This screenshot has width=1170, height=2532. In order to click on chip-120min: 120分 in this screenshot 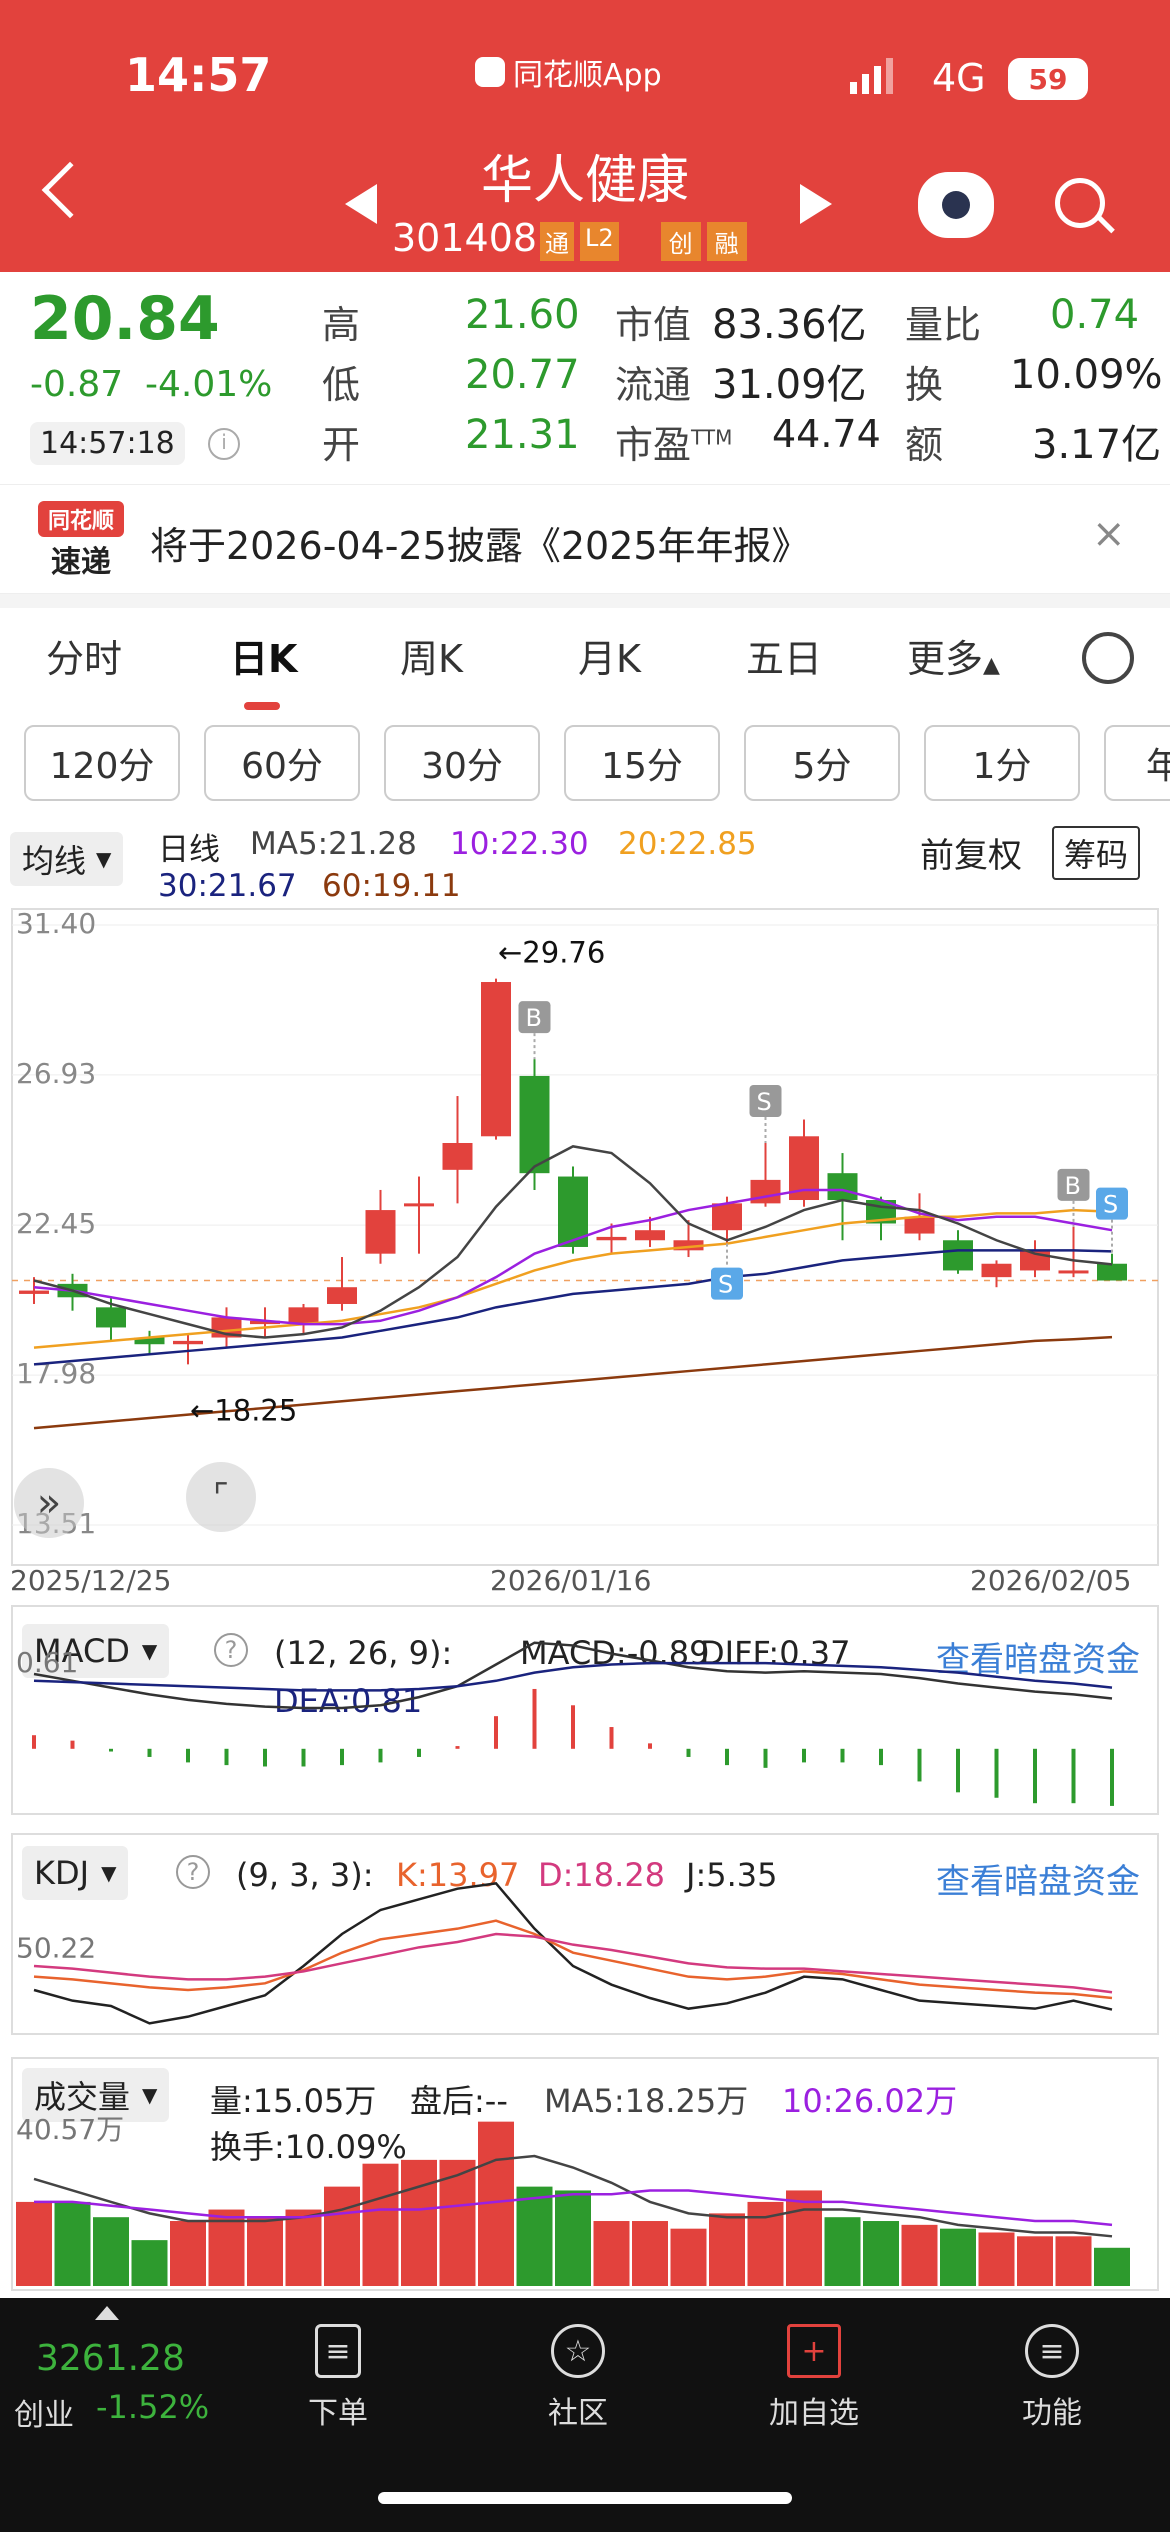, I will do `click(102, 763)`.